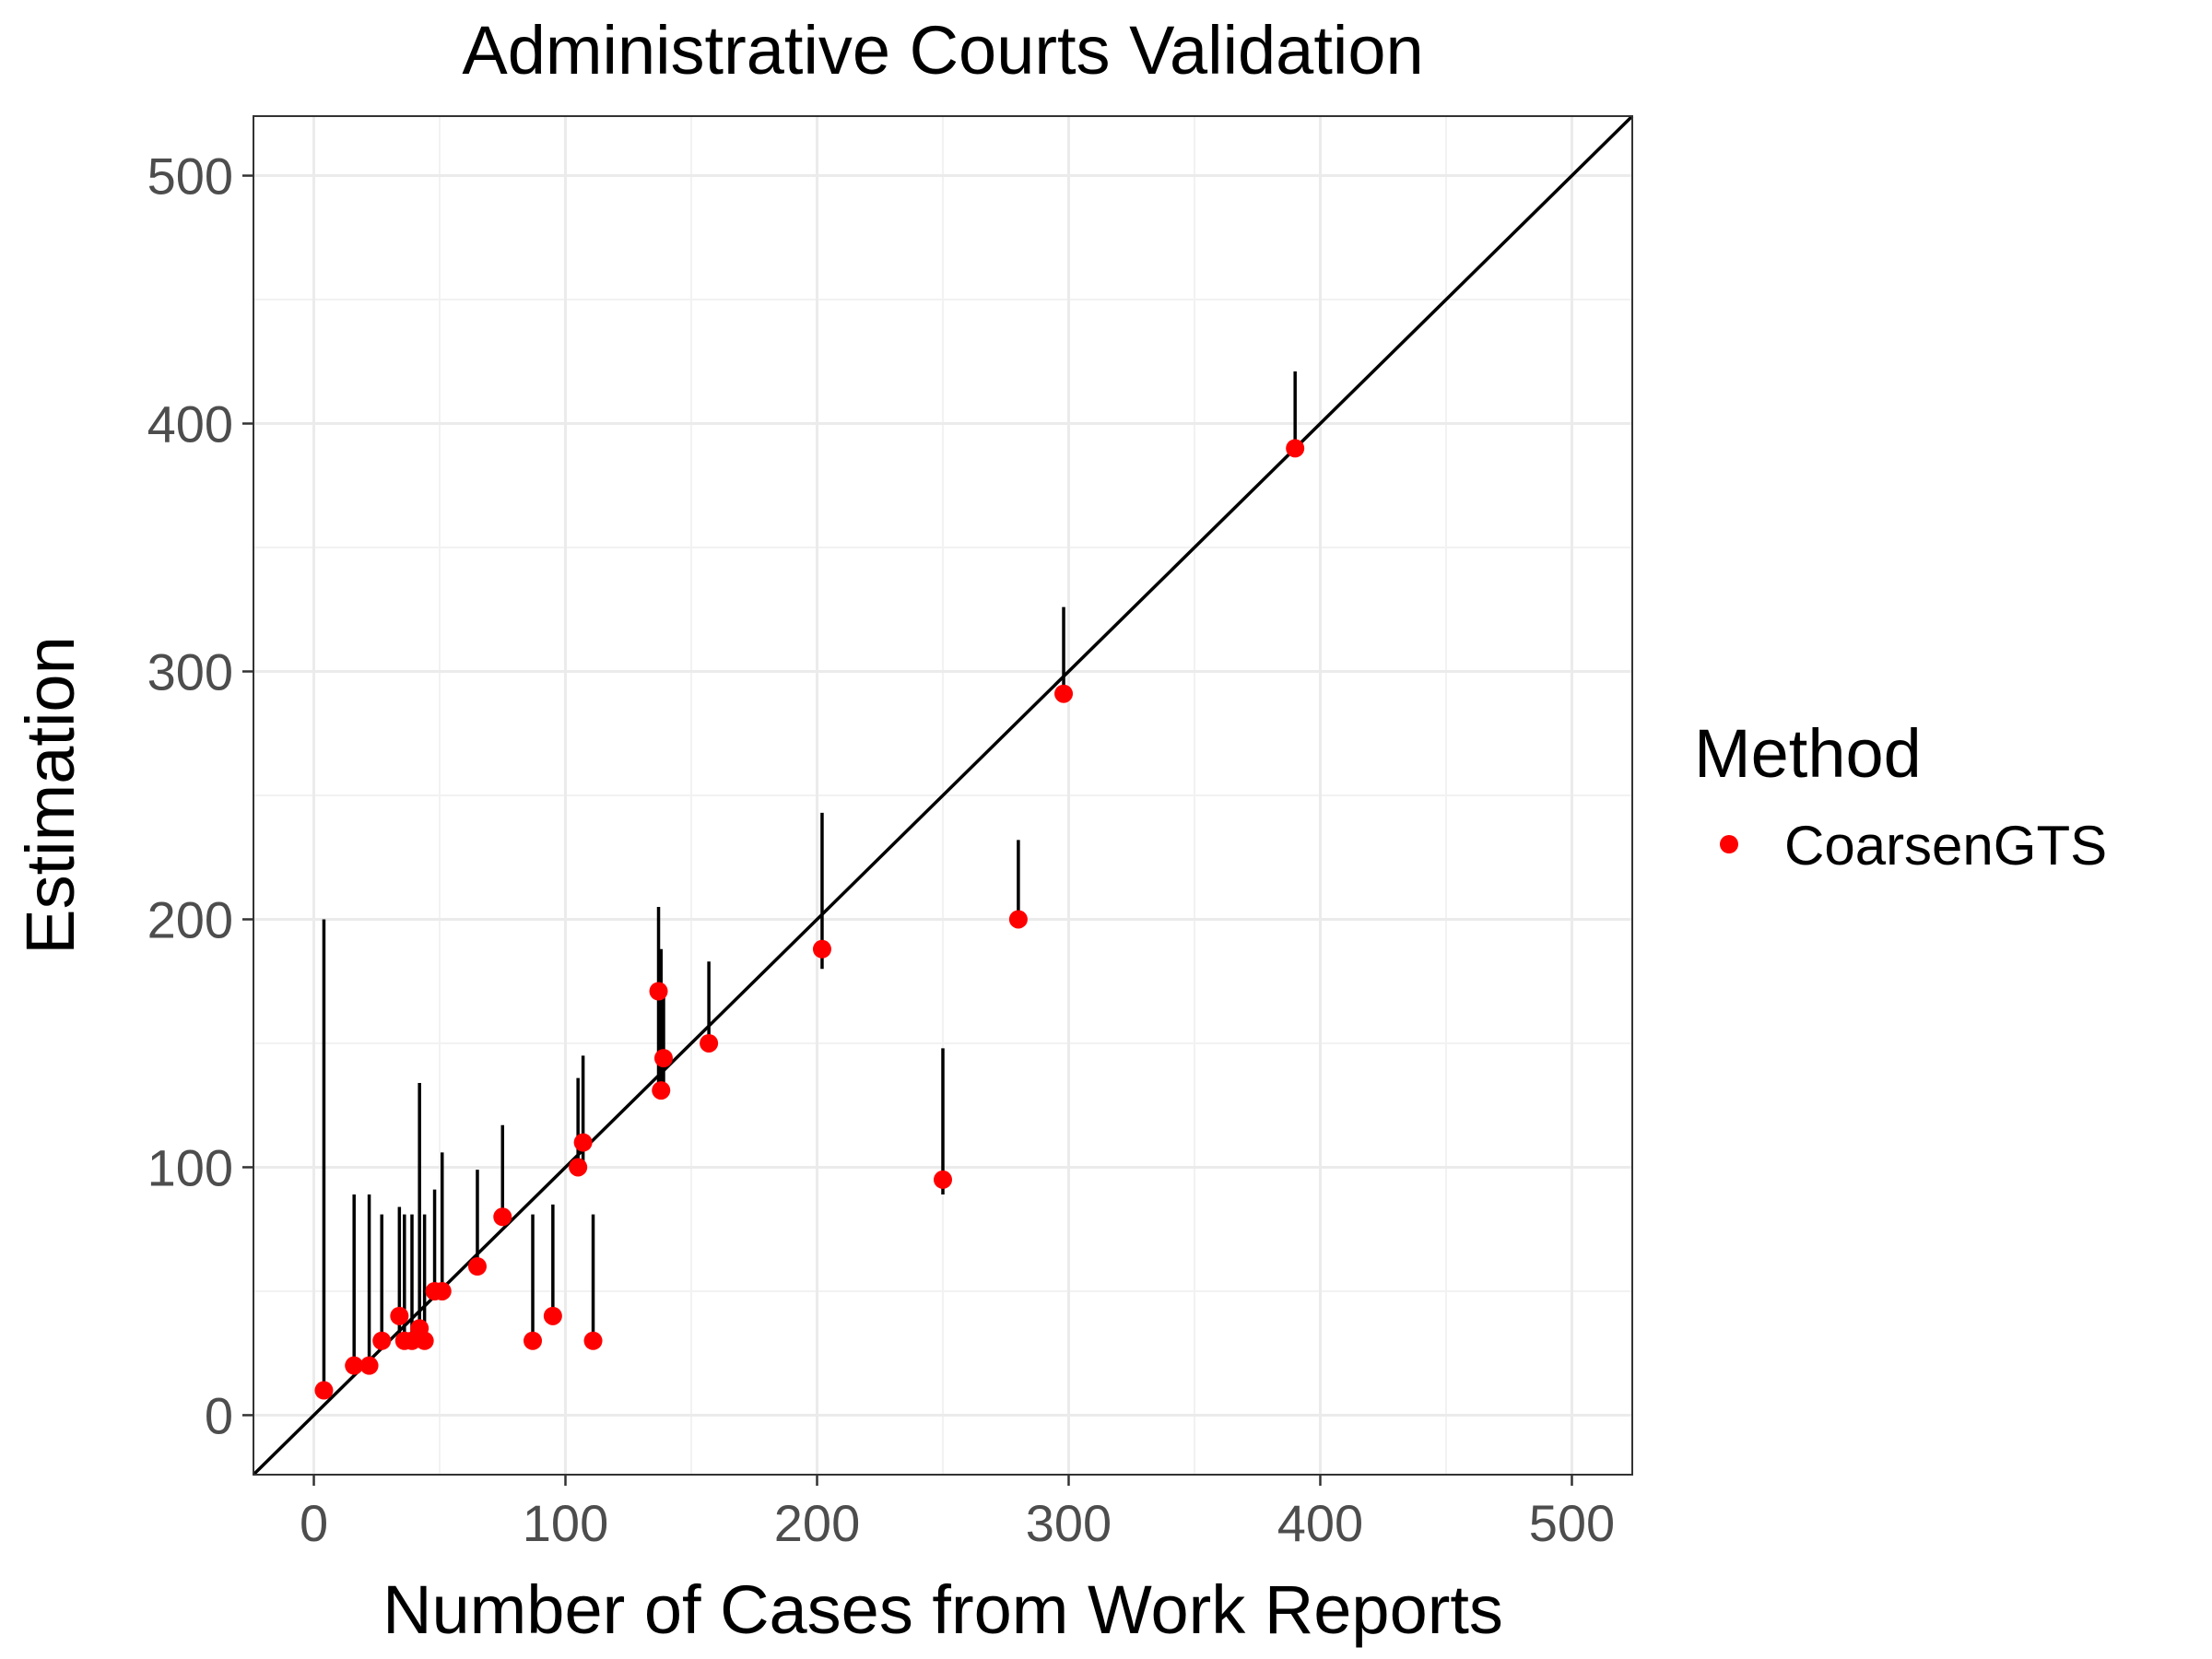  I want to click on y-tick-label: 300, so click(190, 672).